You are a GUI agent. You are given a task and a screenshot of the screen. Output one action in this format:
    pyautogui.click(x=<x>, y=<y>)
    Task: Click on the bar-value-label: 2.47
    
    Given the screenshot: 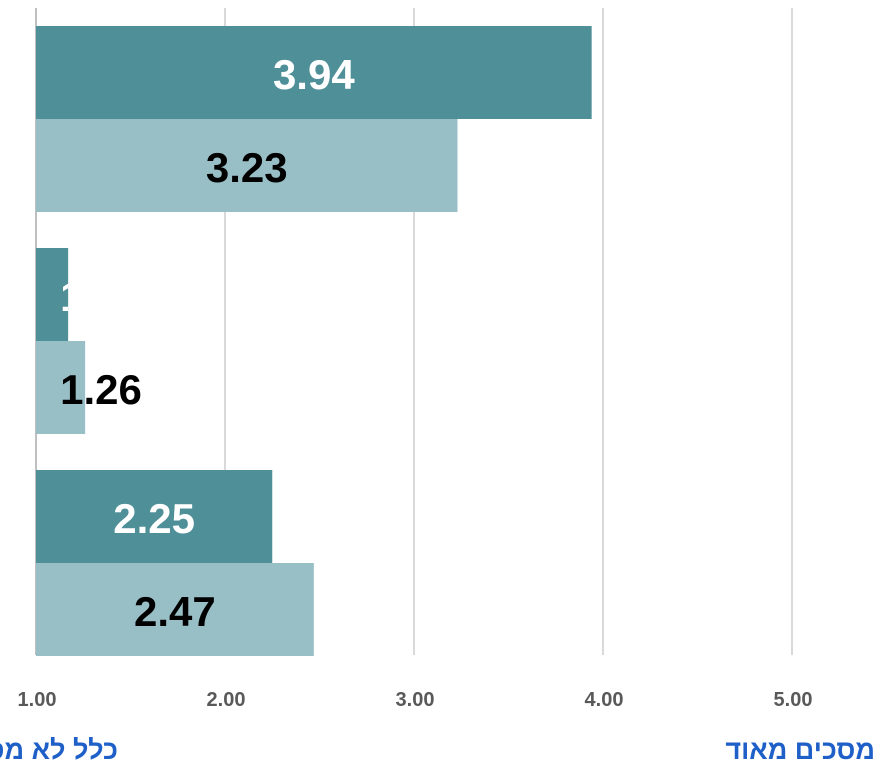 What is the action you would take?
    pyautogui.click(x=175, y=611)
    